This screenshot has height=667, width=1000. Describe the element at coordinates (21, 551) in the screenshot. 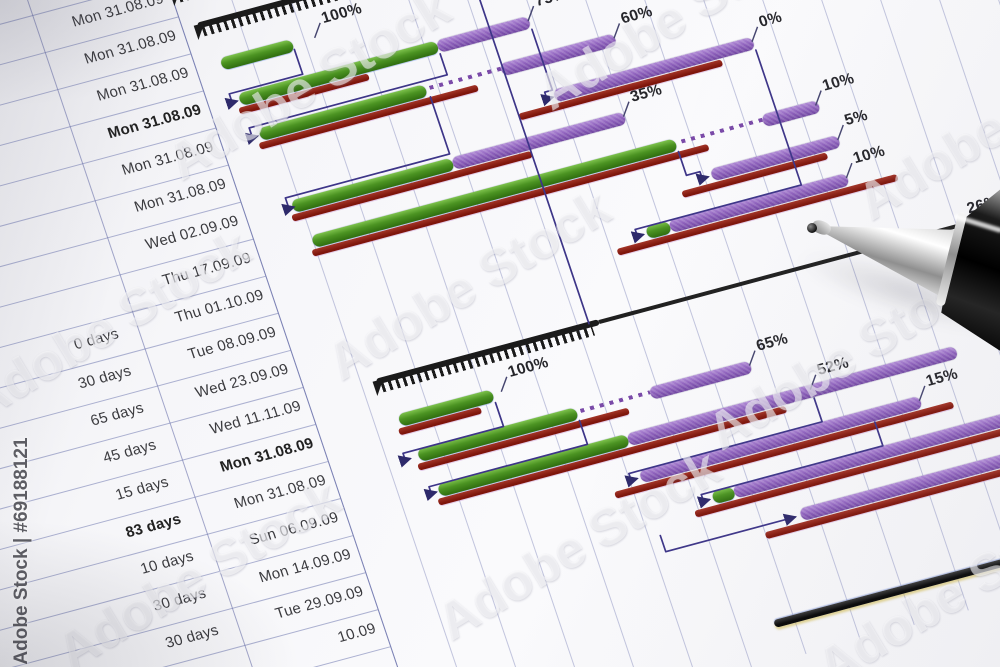

I see `stock-watermark-id: Adobe Stock | #69188121` at that location.